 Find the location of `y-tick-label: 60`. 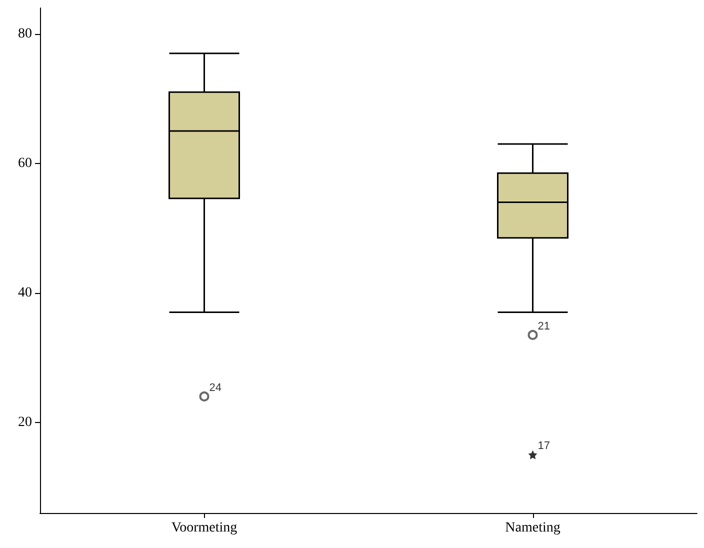

y-tick-label: 60 is located at coordinates (25, 163).